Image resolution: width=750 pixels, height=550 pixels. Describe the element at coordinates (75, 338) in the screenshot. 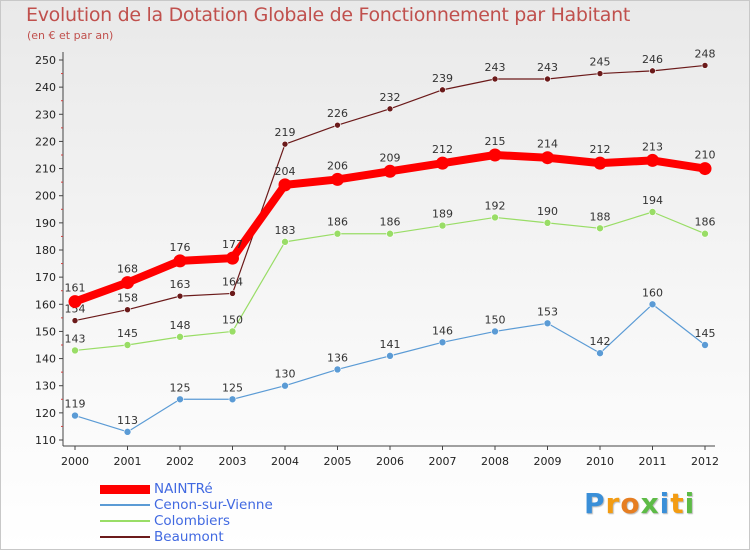

I see `data-label-colombiers: 143` at that location.